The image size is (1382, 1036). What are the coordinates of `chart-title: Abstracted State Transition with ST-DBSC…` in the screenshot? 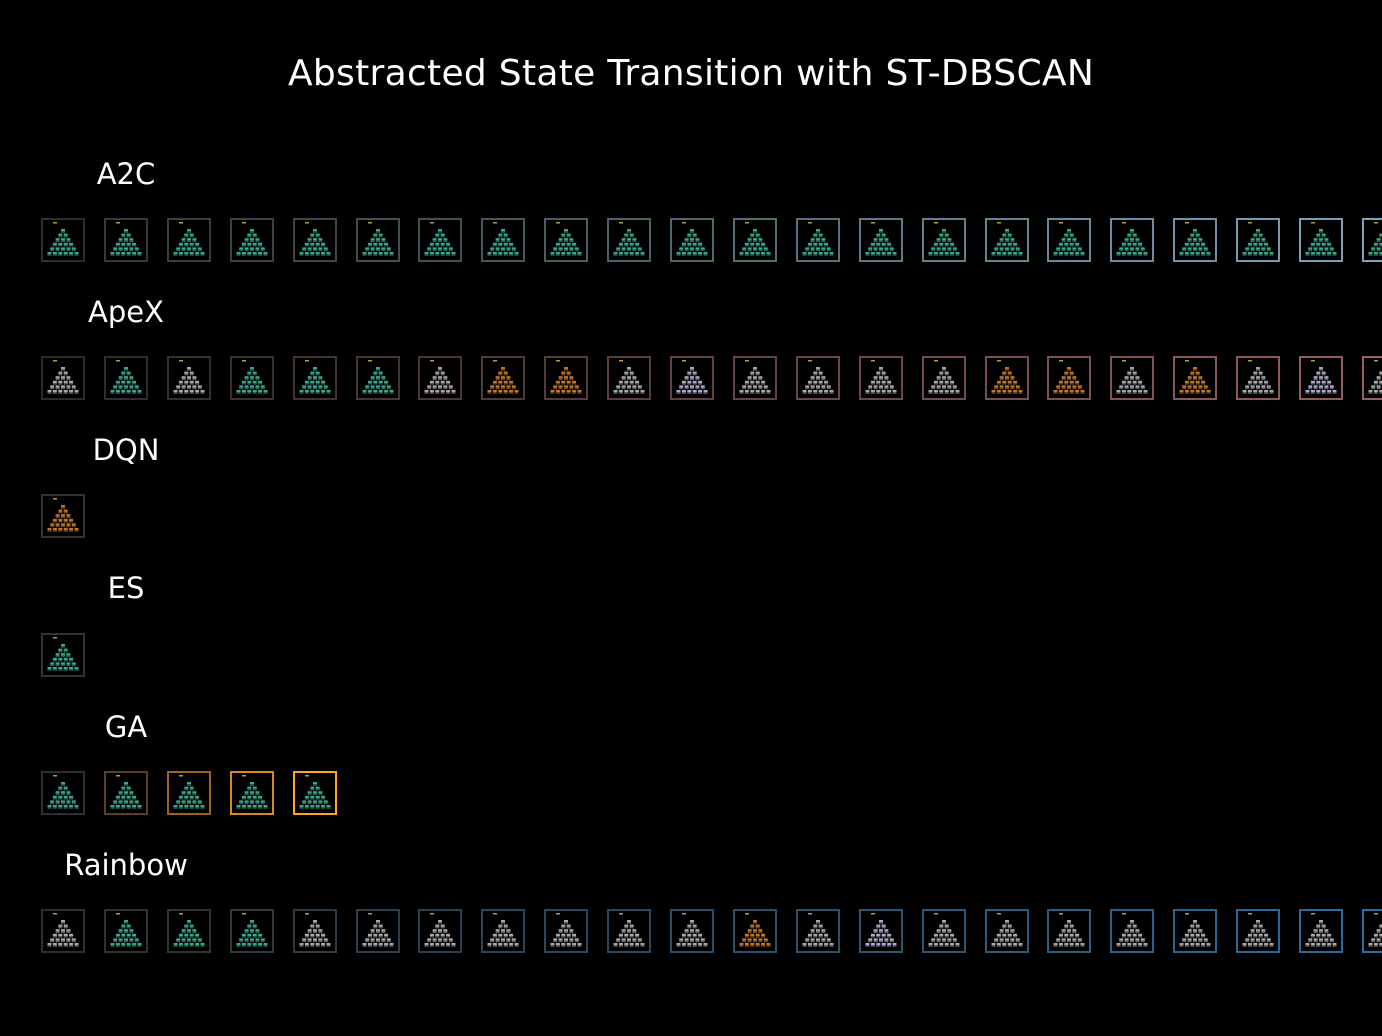 It's located at (691, 73).